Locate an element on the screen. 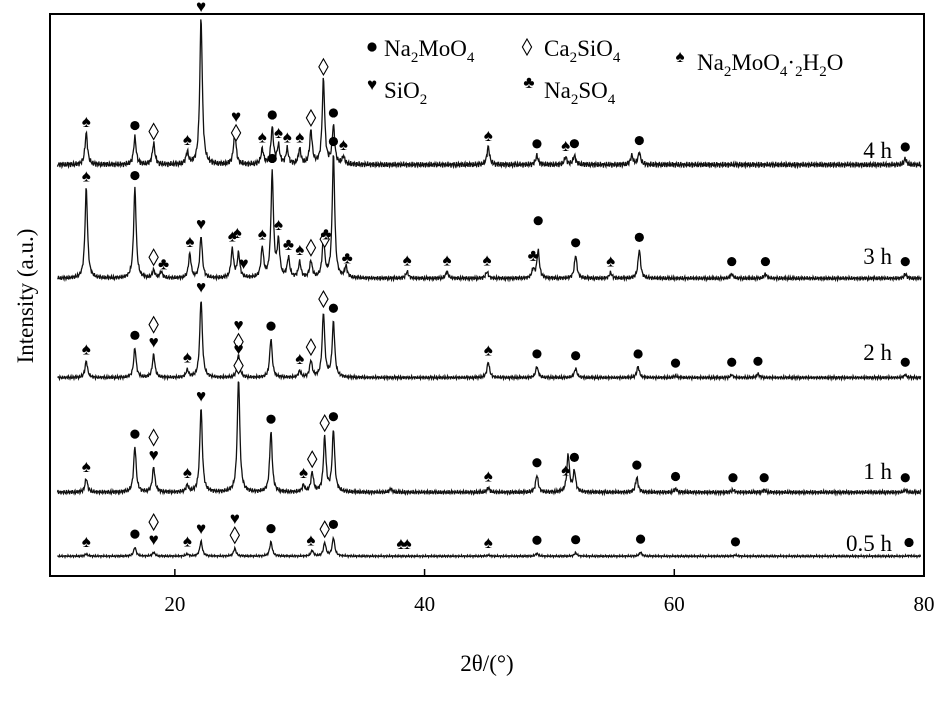  trace-labels: 4 h 3 h 2 h 1 h 0.5 h is located at coordinates (869, 347).